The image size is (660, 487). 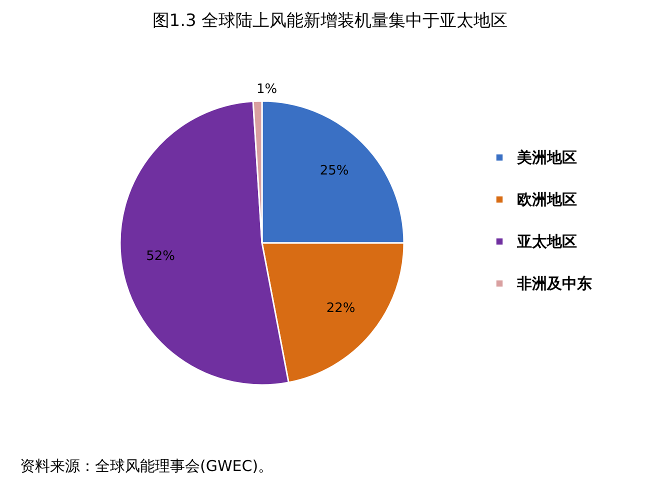 I want to click on text: 资料来源：全球风能理事会(GWEC)。, so click(x=147, y=466).